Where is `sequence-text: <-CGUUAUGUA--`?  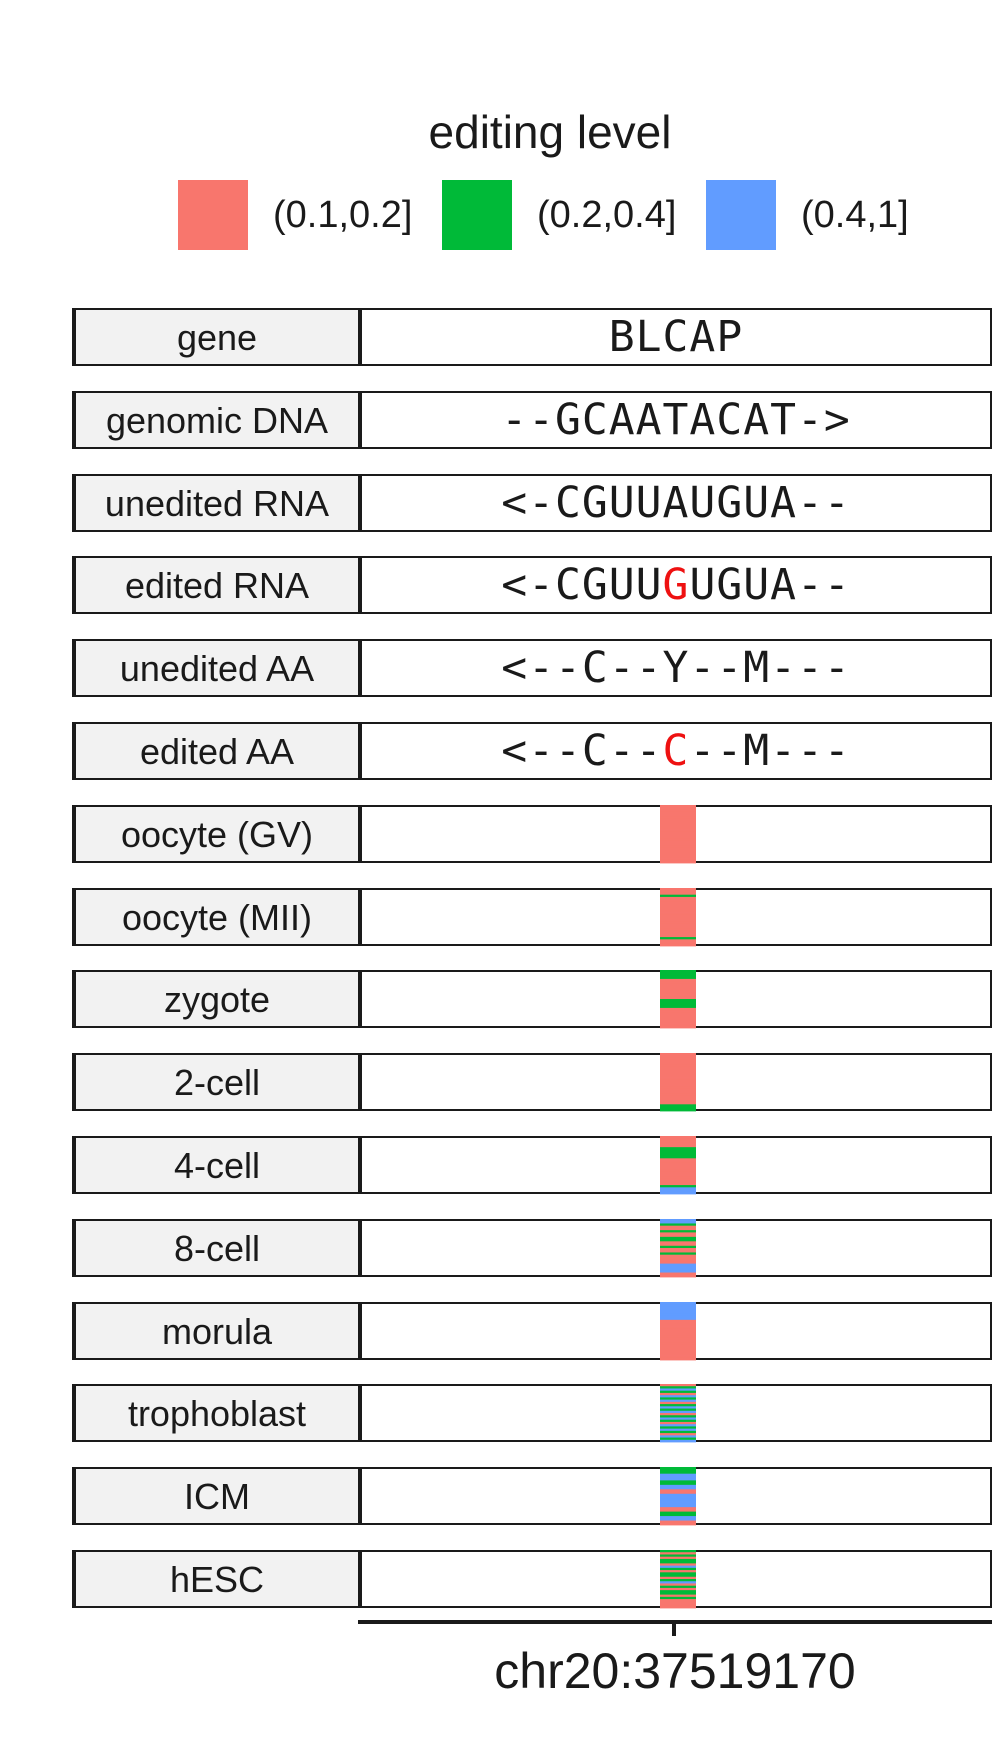 sequence-text: <-CGUUAUGUA-- is located at coordinates (676, 503).